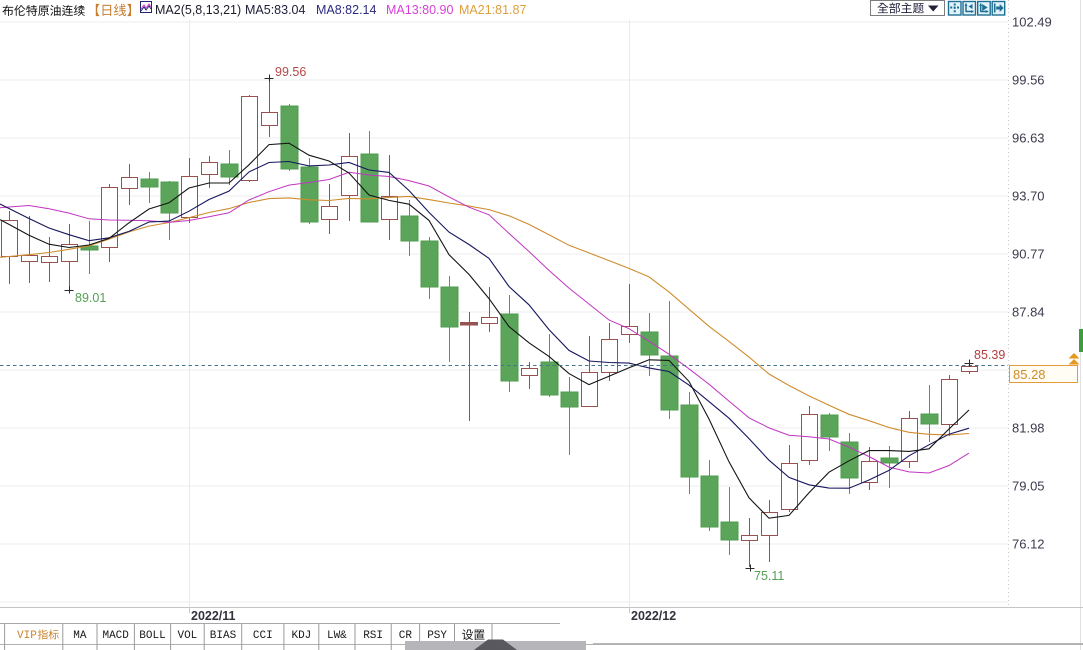 This screenshot has height=650, width=1083. Describe the element at coordinates (1028, 428) in the screenshot. I see `svg-text: 81.98` at that location.